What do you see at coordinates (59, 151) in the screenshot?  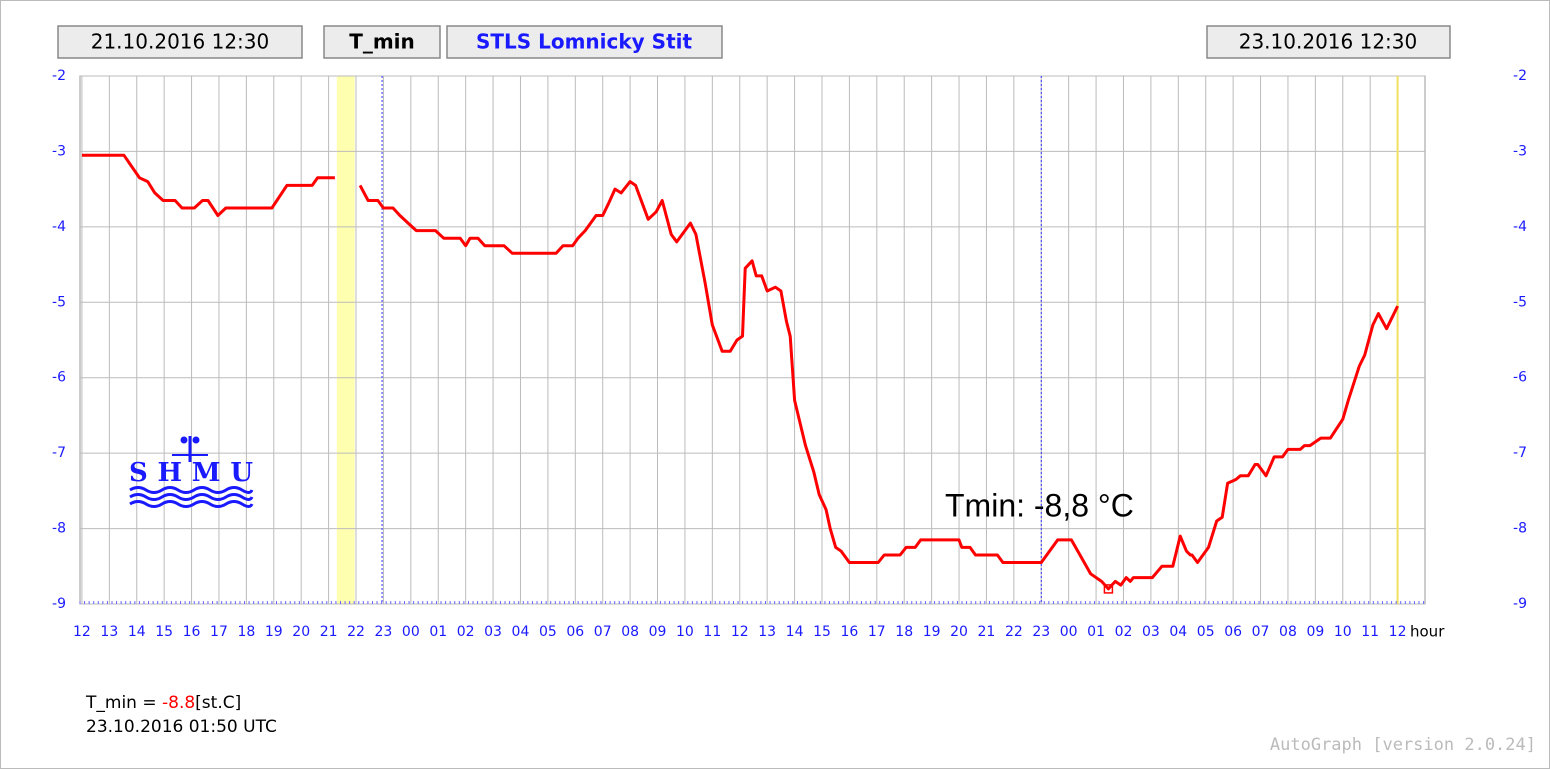 I see `y-tick-label: -3` at bounding box center [59, 151].